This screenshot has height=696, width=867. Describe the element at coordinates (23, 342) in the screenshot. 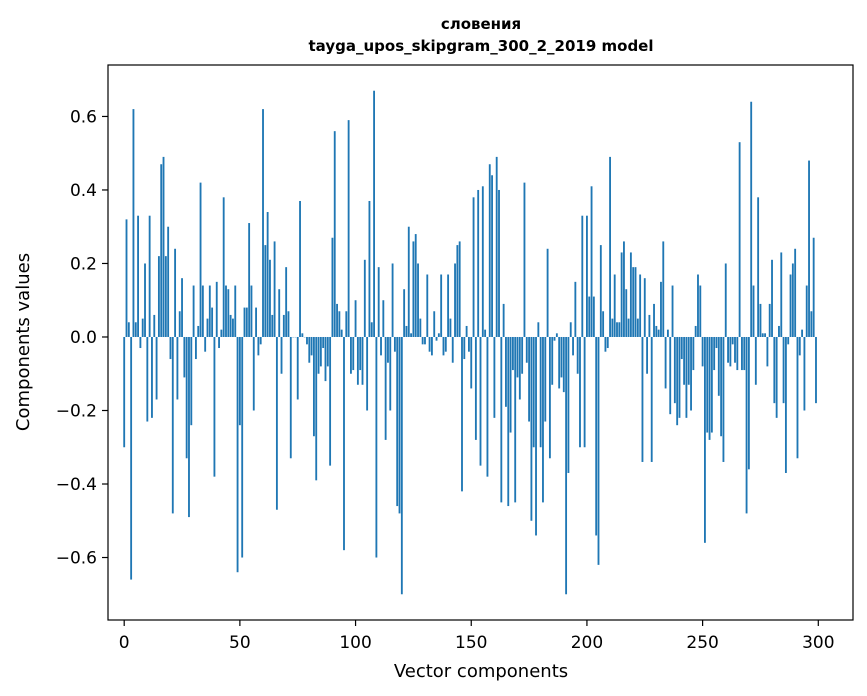

I see `y-axis-label: Components values` at that location.